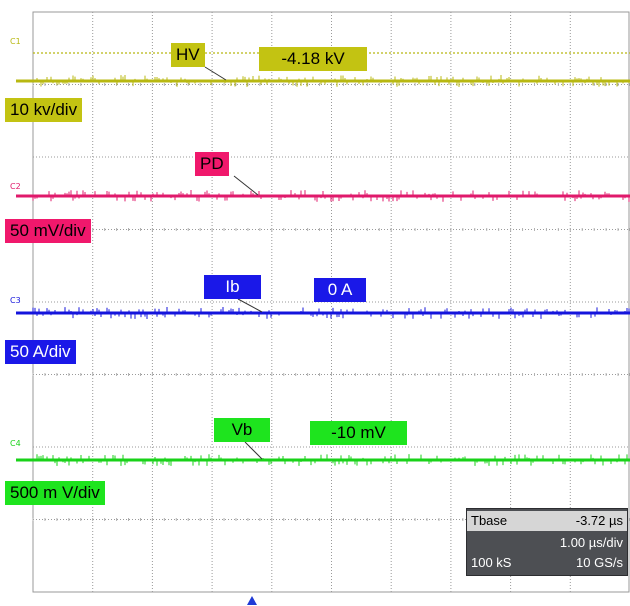  What do you see at coordinates (232, 287) in the screenshot?
I see `ib-series-label: Ib` at bounding box center [232, 287].